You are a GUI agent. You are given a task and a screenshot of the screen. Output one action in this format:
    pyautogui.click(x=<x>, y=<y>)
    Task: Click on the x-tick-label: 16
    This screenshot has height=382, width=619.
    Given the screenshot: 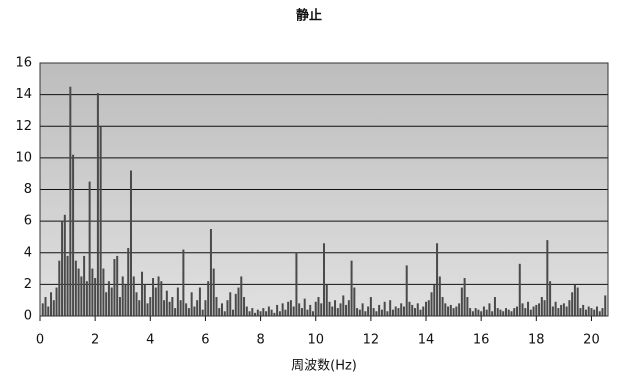 What is the action you would take?
    pyautogui.click(x=481, y=340)
    